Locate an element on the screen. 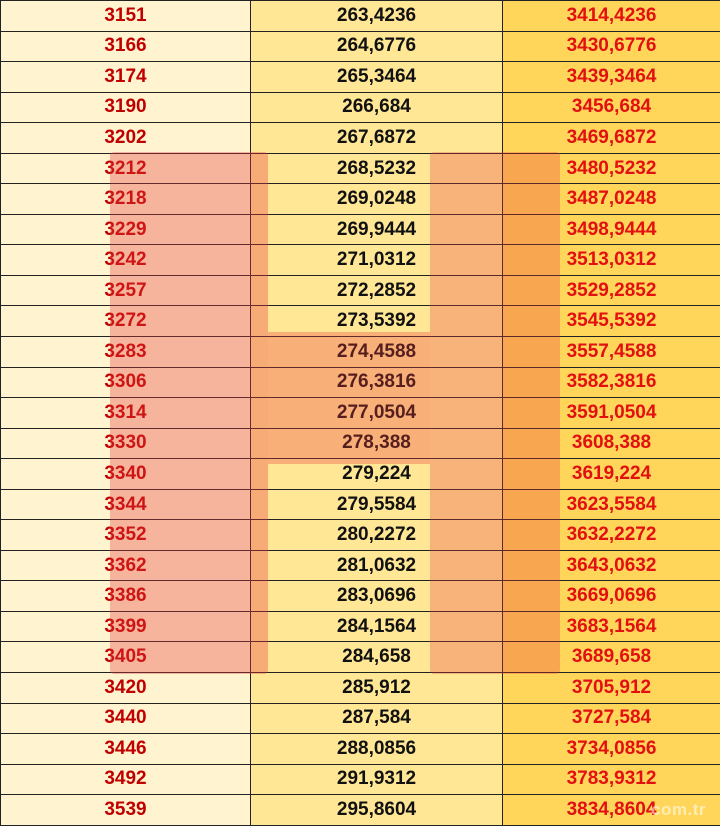  watermark-source-text: com.tr is located at coordinates (678, 809).